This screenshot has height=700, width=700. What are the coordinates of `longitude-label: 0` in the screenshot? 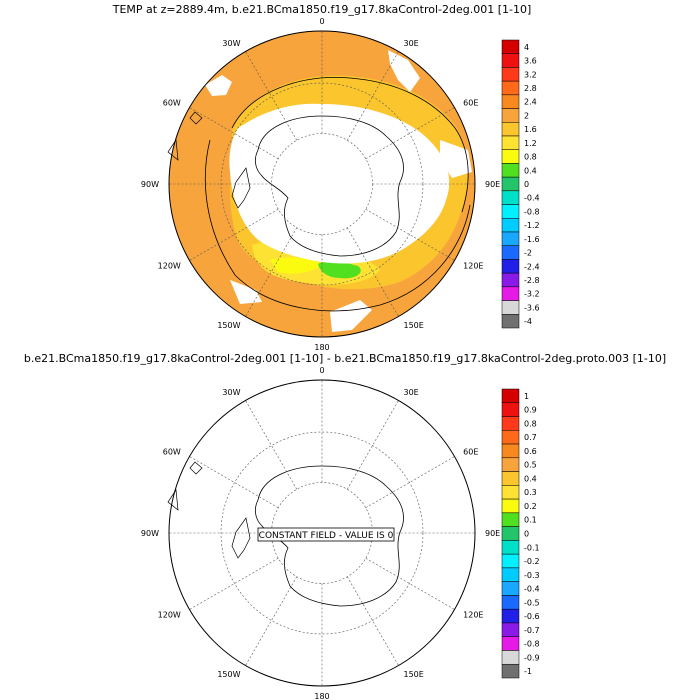 It's located at (321, 21).